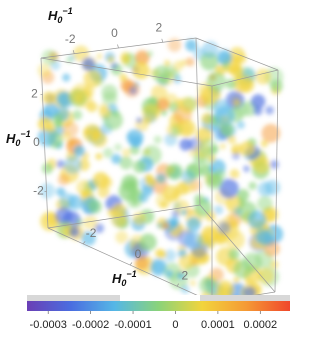 This screenshot has width=320, height=343. I want to click on colorbar-tick-label: 0.0002, so click(260, 325).